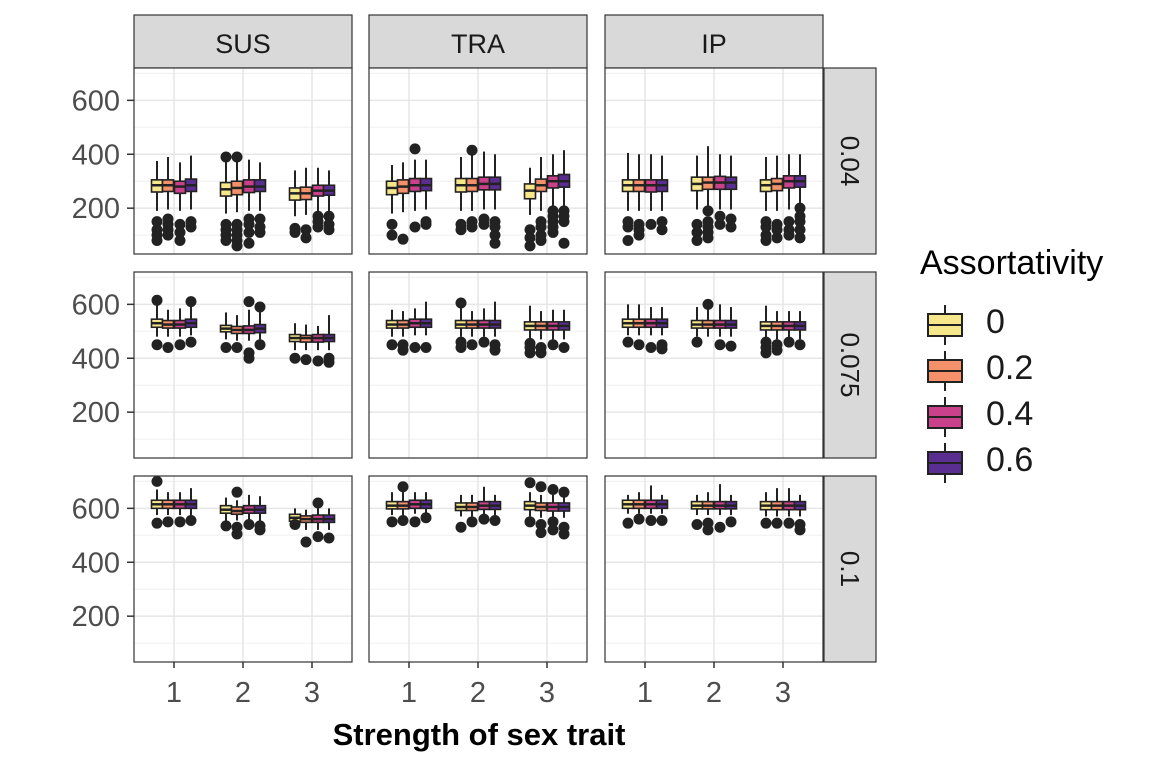  What do you see at coordinates (479, 734) in the screenshot?
I see `x-axis-title: Strength of sex trait` at bounding box center [479, 734].